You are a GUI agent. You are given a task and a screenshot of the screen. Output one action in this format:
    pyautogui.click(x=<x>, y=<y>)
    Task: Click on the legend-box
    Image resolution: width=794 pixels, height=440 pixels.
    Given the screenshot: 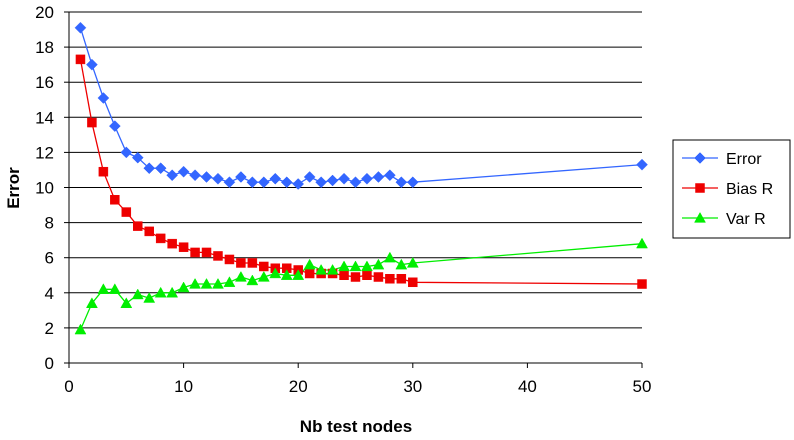 What is the action you would take?
    pyautogui.click(x=731, y=189)
    